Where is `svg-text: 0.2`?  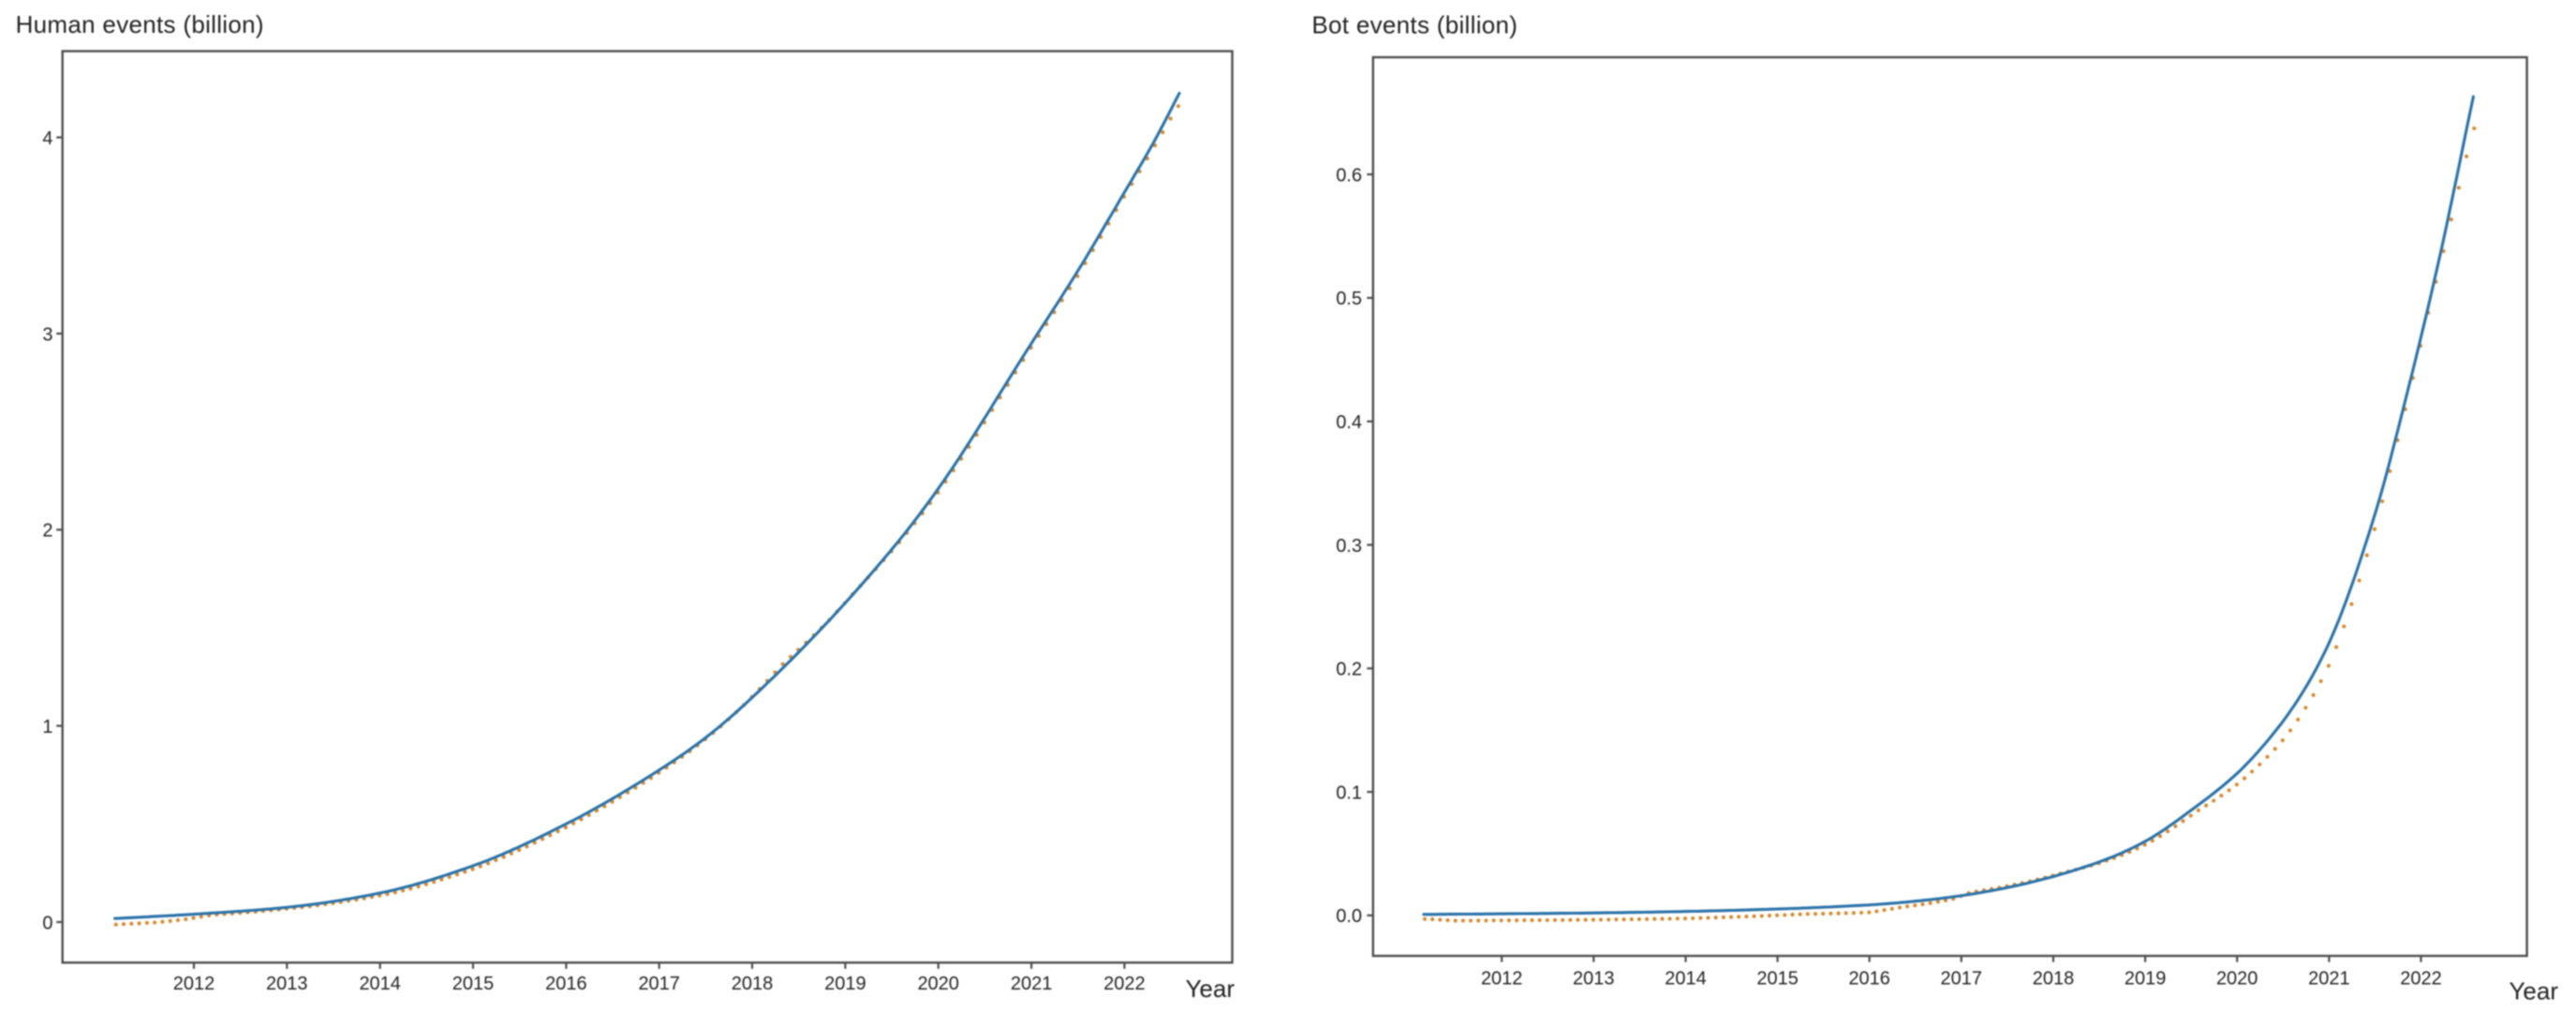 svg-text: 0.2 is located at coordinates (1349, 670).